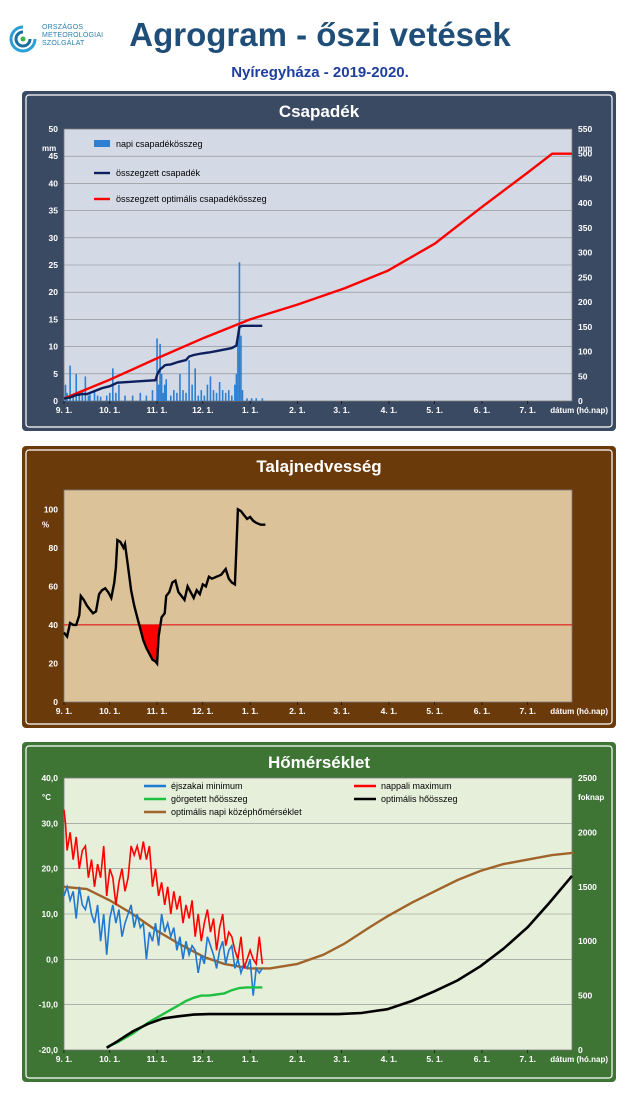  I want to click on y-tick-label: 10, so click(54, 347).